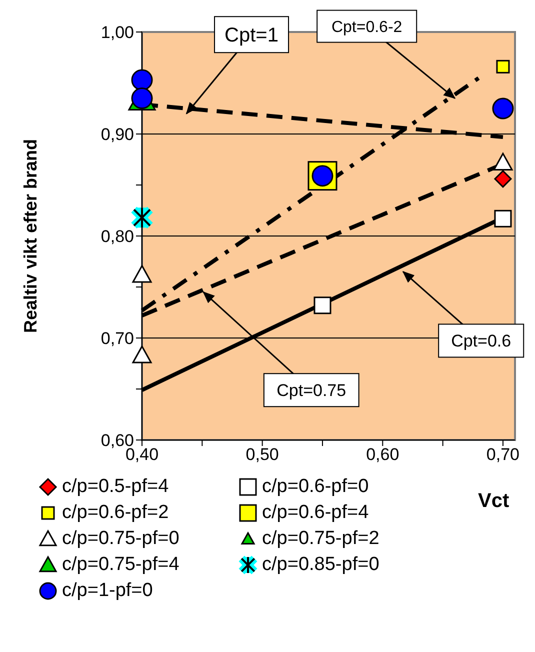 The image size is (535, 652). What do you see at coordinates (494, 502) in the screenshot?
I see `x-axis-title: Vct` at bounding box center [494, 502].